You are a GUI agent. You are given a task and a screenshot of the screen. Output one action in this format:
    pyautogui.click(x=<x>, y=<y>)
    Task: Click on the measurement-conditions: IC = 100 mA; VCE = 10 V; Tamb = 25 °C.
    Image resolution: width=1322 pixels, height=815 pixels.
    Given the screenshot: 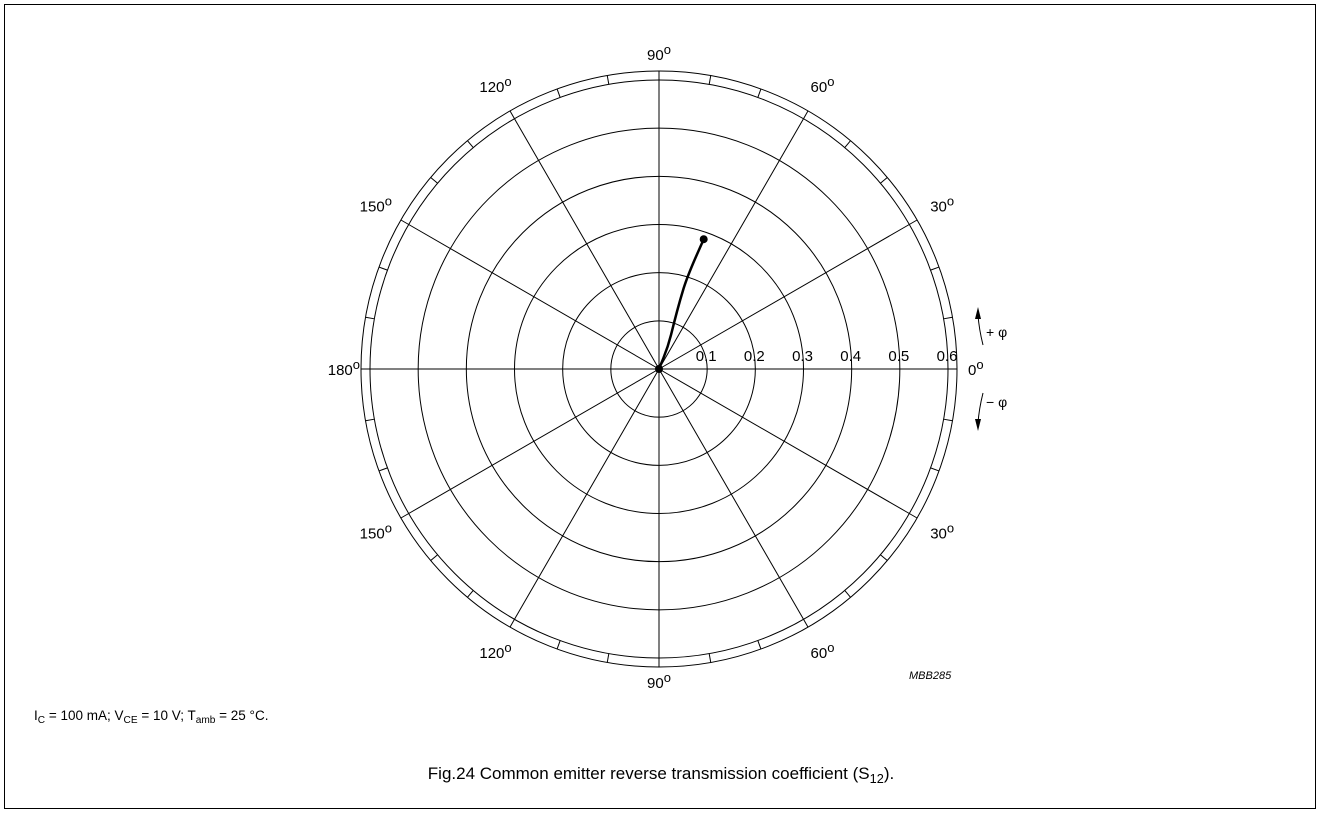 What is the action you would take?
    pyautogui.click(x=151, y=717)
    